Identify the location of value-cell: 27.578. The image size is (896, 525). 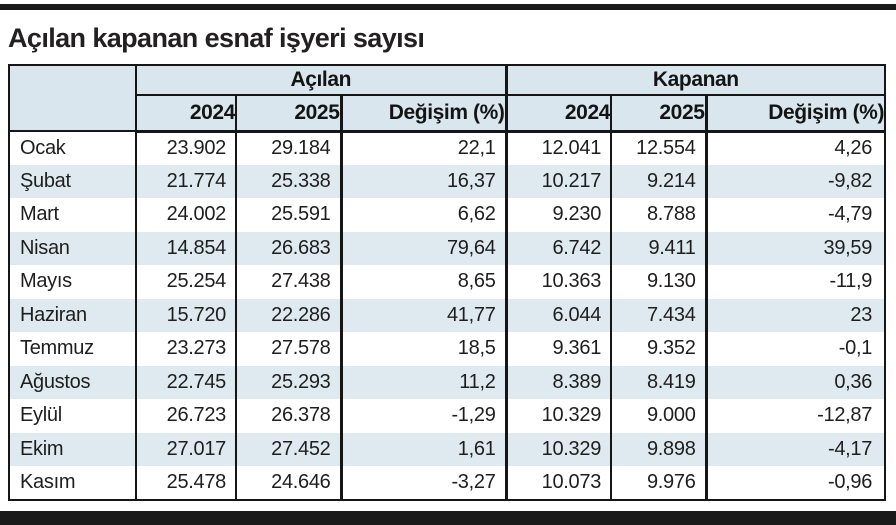
(288, 349).